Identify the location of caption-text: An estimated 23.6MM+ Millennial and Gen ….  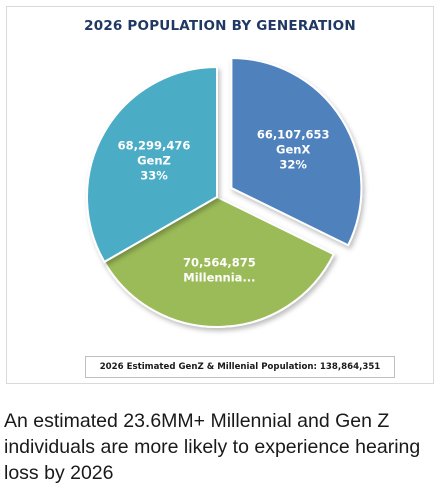
(212, 447).